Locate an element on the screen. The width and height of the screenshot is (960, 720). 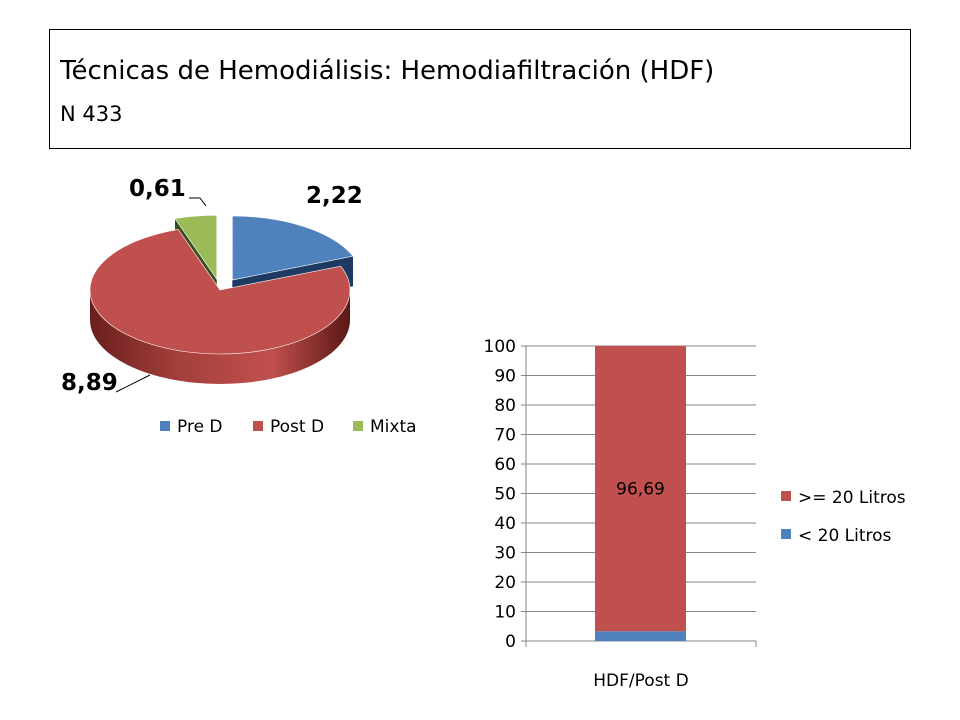
bar-data-label: 96,69 is located at coordinates (640, 490).